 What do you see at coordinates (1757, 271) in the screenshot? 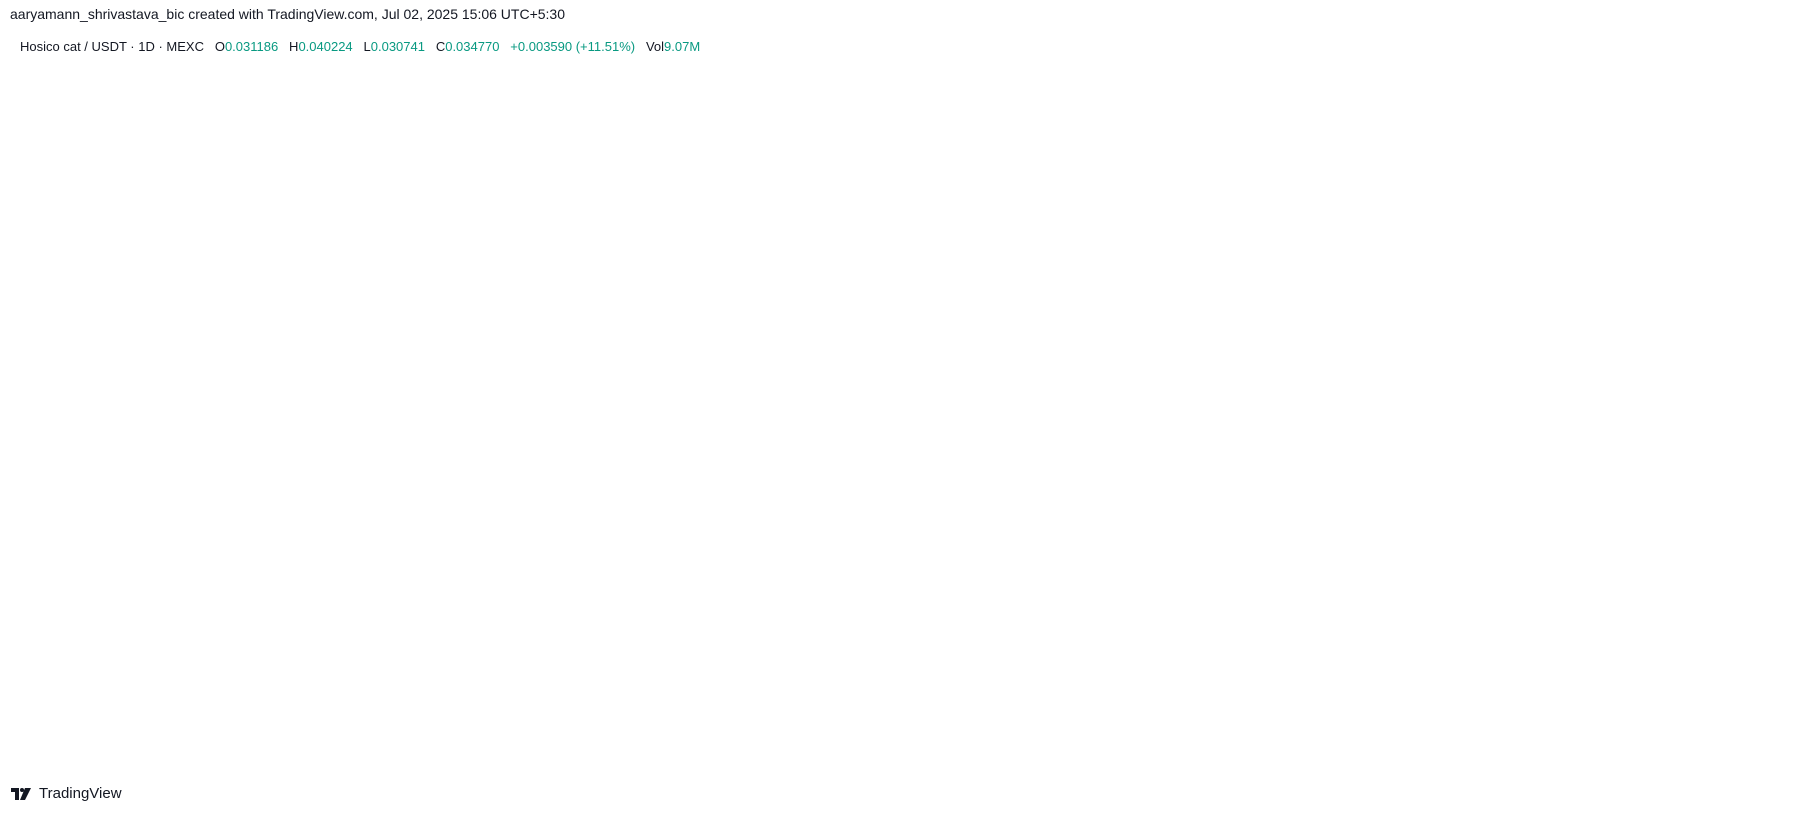
I see `y-tick-label: 0.030000` at bounding box center [1757, 271].